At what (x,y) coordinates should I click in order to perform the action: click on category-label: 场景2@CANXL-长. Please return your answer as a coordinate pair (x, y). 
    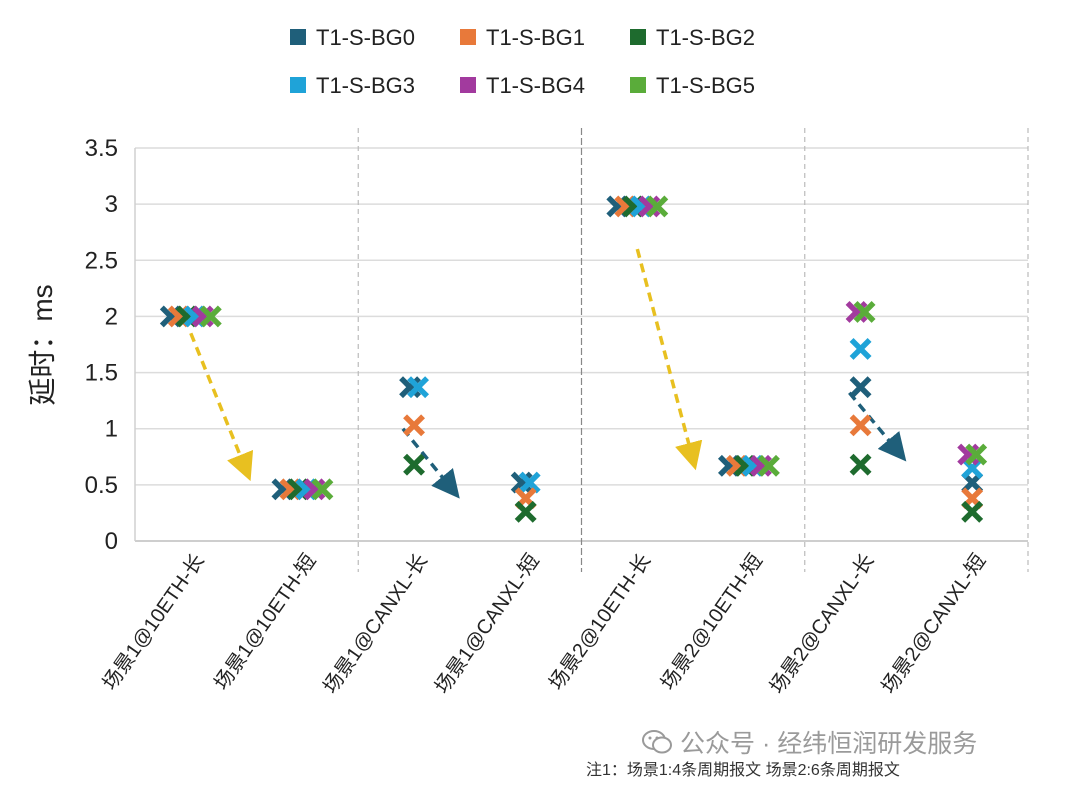
    Looking at the image, I should click on (821, 624).